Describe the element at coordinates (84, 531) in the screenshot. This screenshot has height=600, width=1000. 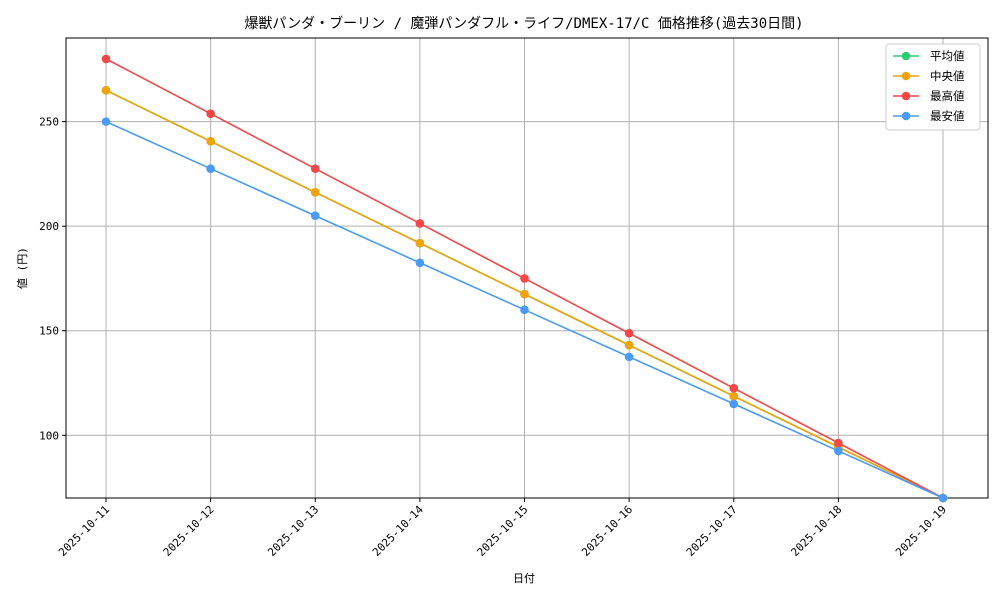
I see `x-tick-label: 2025-10-11` at that location.